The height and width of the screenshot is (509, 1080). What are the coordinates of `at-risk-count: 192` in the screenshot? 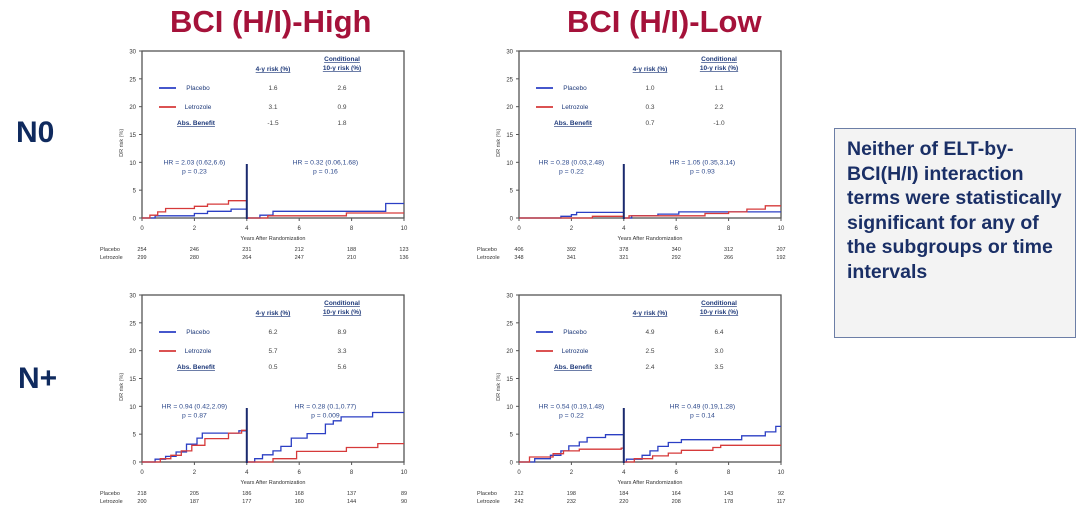 It's located at (780, 258).